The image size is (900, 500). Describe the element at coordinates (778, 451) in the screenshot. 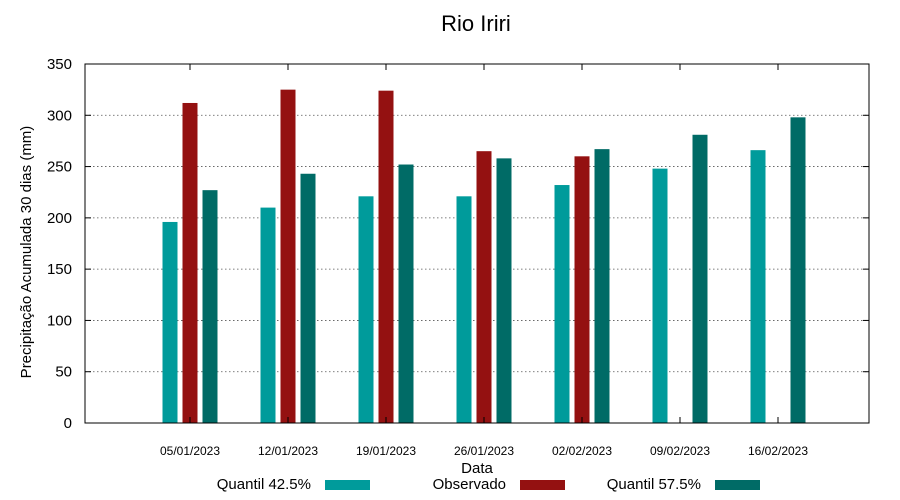

I see `x-tick-label: 16/02/2023` at that location.